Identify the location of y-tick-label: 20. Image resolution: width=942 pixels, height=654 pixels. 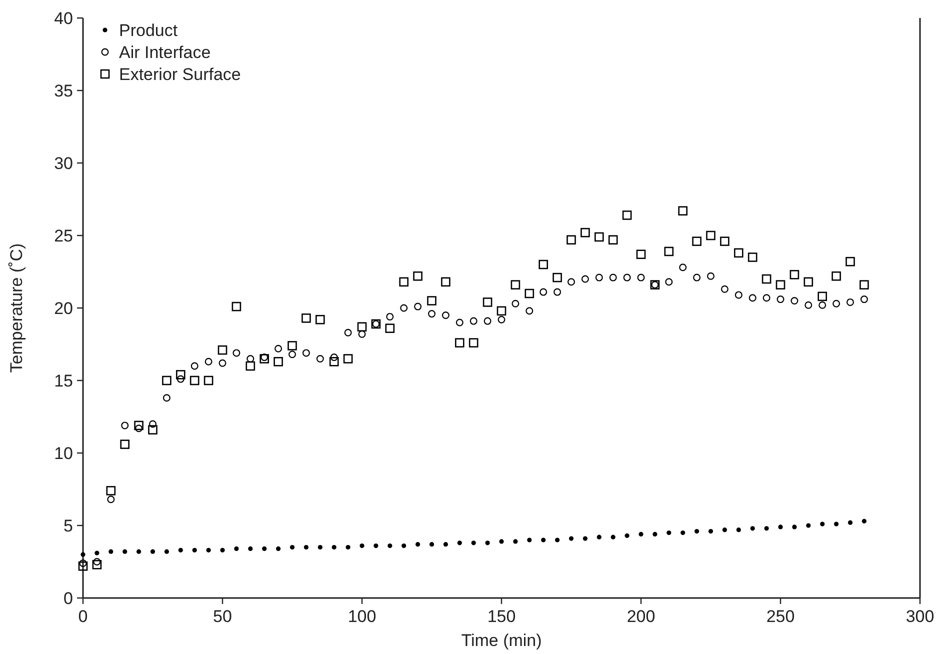
(63, 308).